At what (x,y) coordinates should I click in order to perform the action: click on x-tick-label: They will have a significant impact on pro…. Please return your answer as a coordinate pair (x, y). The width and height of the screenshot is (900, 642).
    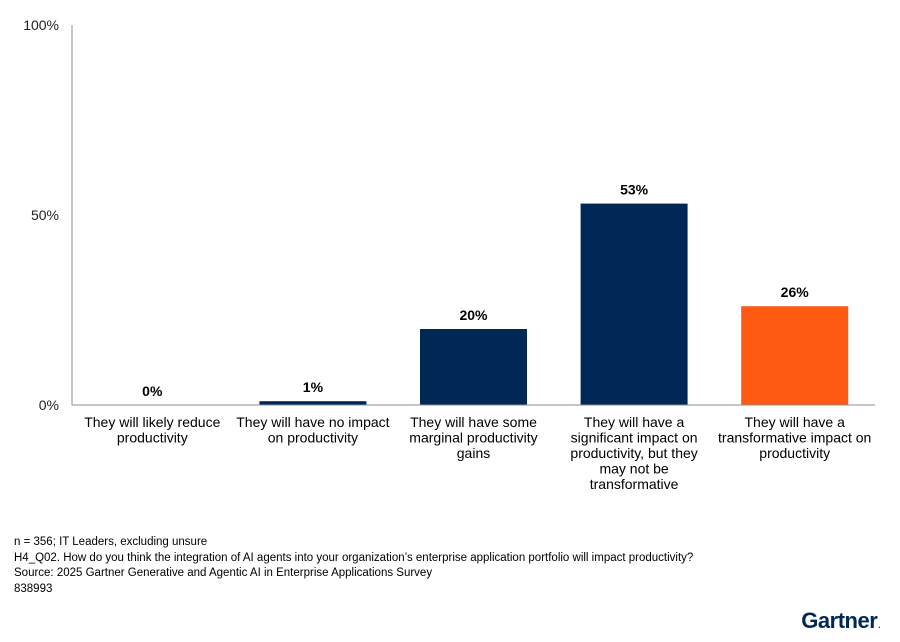
    Looking at the image, I should click on (633, 453).